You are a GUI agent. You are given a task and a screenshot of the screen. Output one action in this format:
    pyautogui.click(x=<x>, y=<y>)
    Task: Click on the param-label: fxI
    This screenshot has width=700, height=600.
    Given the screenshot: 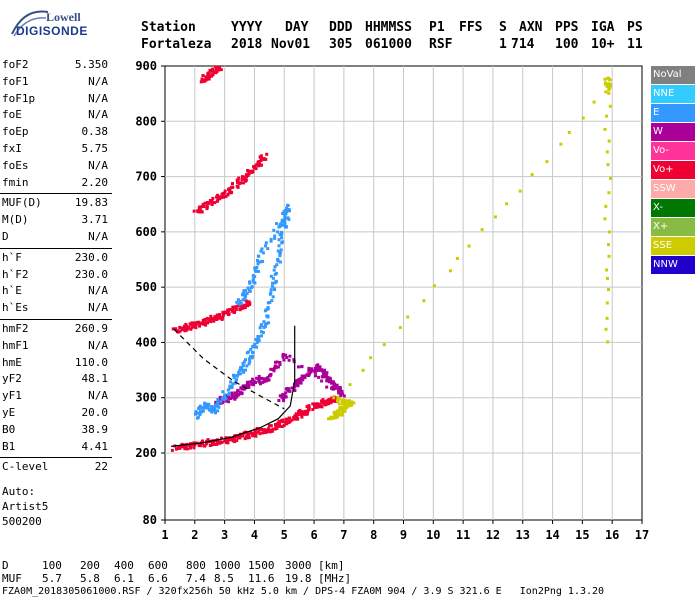 What is the action you would take?
    pyautogui.click(x=12, y=148)
    